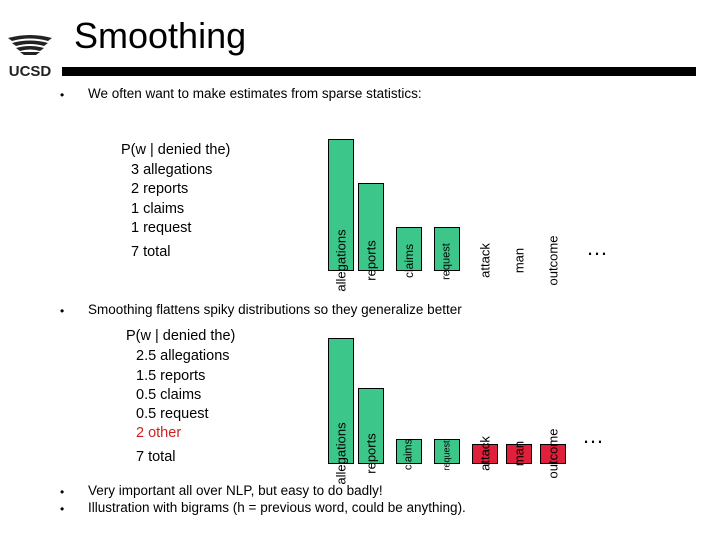 This screenshot has width=720, height=540. What do you see at coordinates (159, 433) in the screenshot?
I see `panel2-other: 2 other` at bounding box center [159, 433].